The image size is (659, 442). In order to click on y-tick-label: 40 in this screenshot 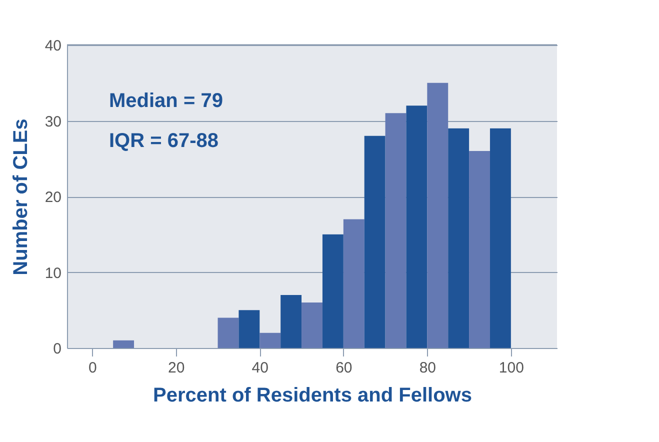, I will do `click(53, 46)`.